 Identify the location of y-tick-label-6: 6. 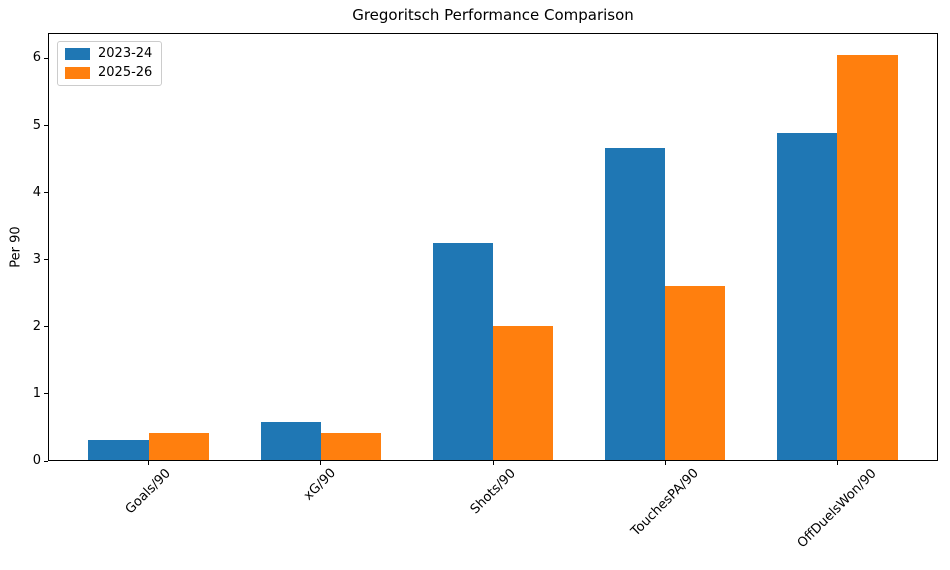
(36, 58).